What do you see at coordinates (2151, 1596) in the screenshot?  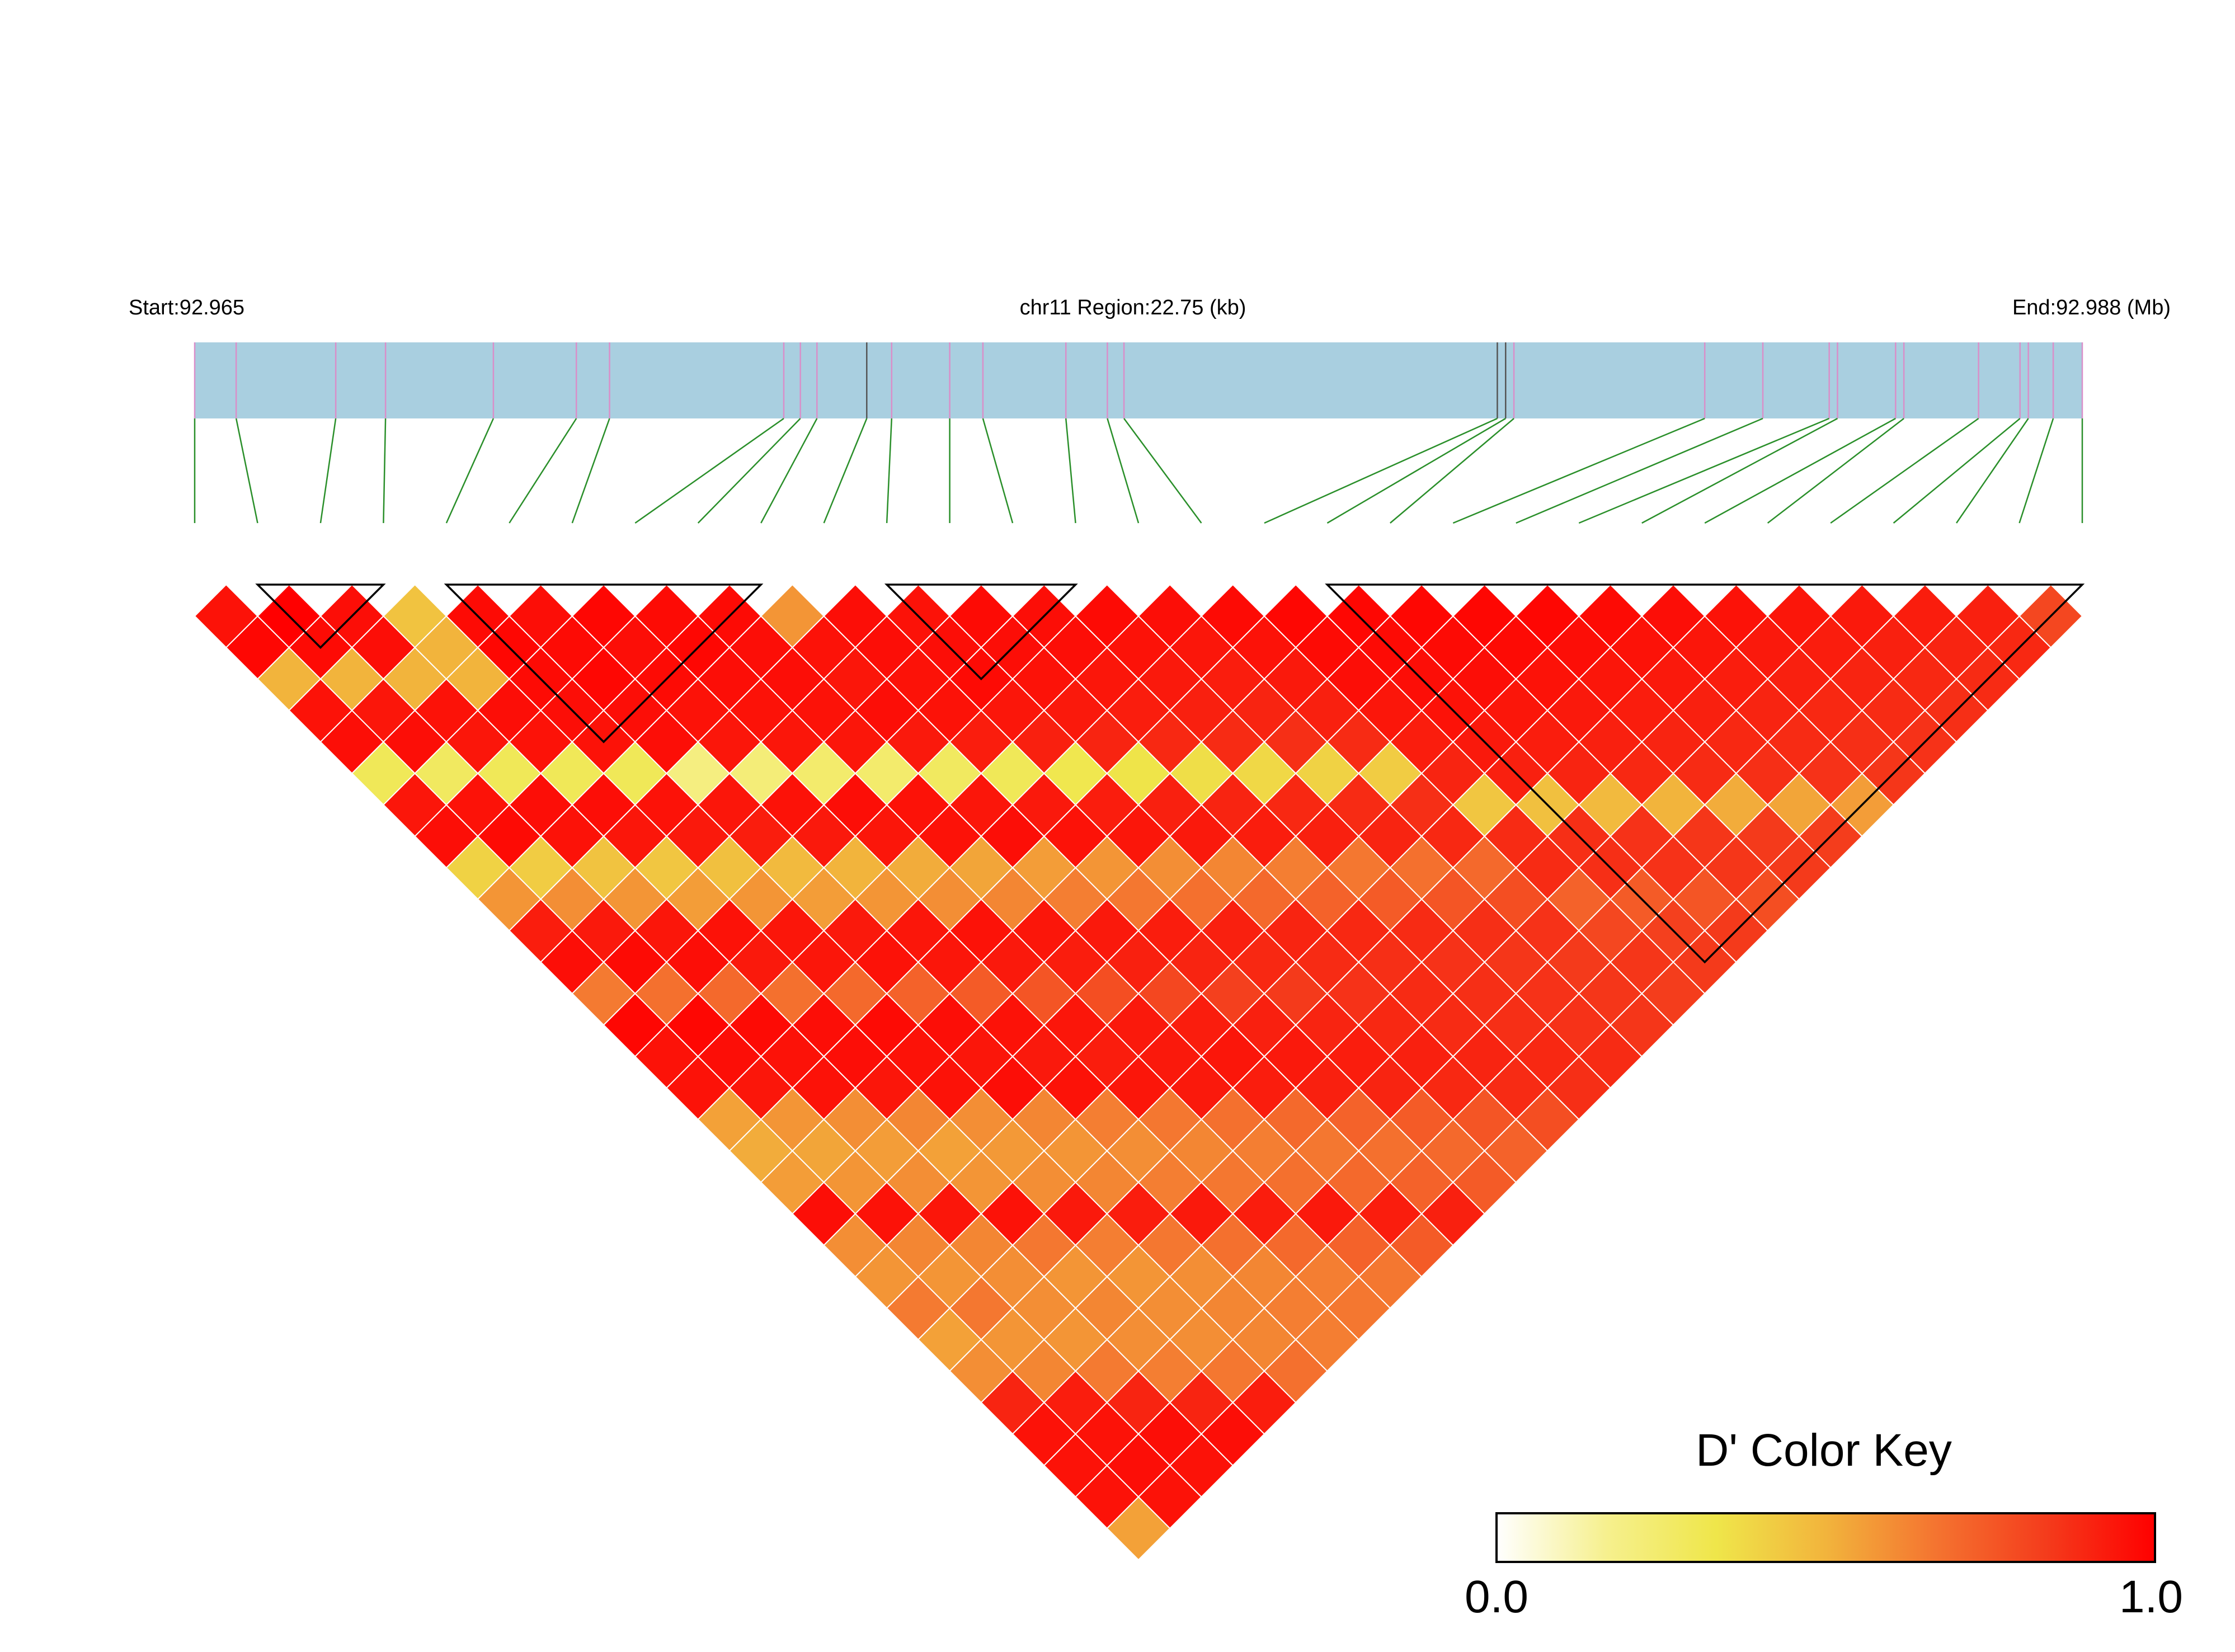 I see `color-key-max-label: 1.0` at bounding box center [2151, 1596].